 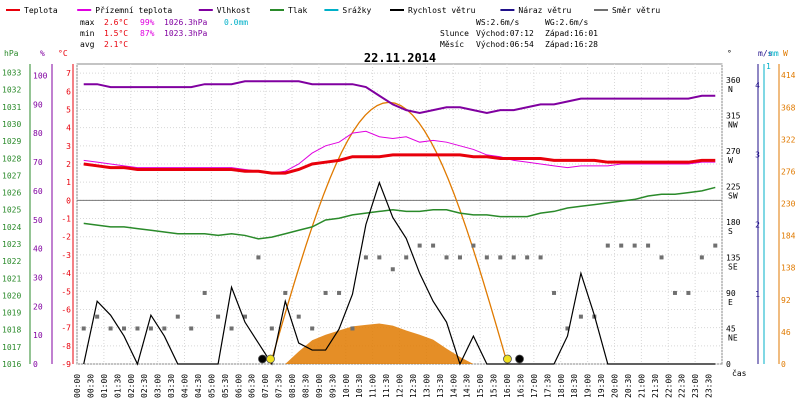 I want to click on tick-time: 18:30, so click(x=574, y=386).